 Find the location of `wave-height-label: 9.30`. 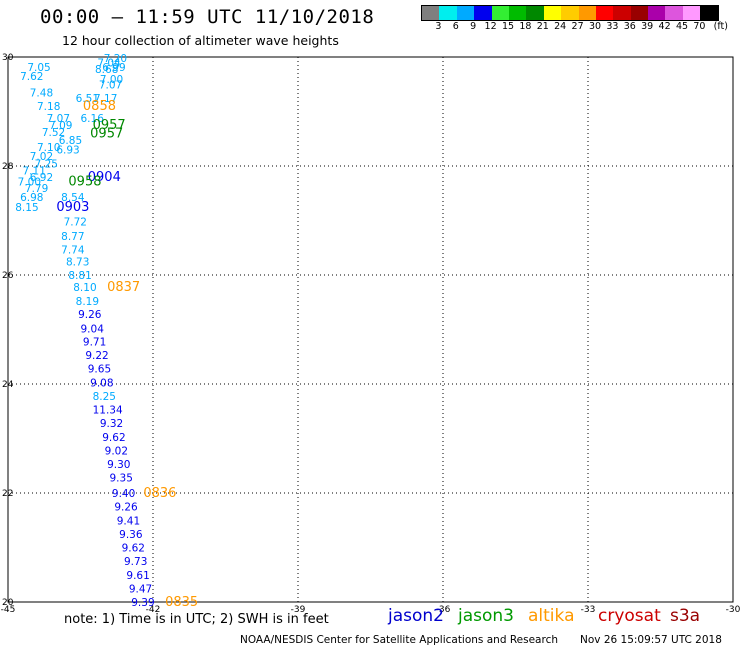

wave-height-label: 9.30 is located at coordinates (118, 465).